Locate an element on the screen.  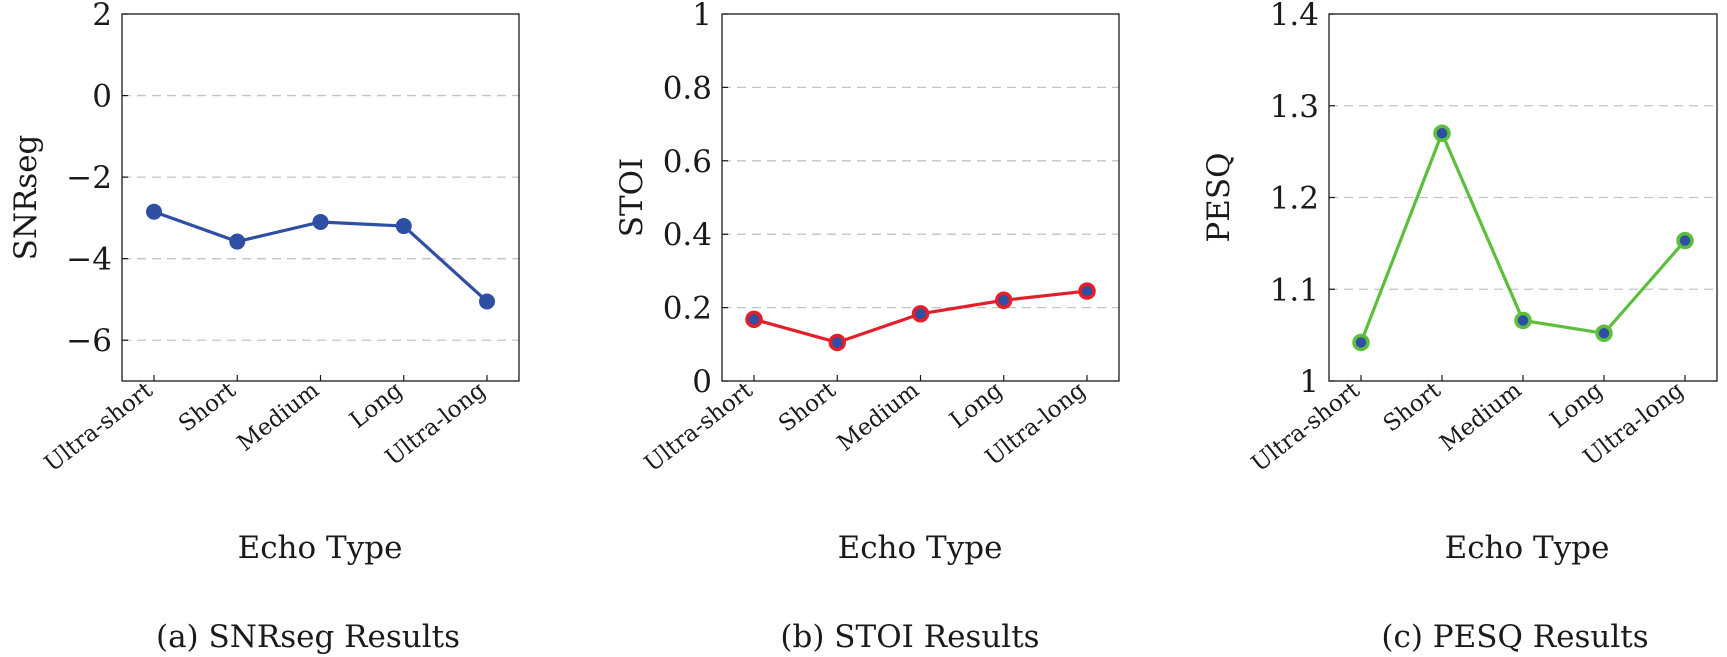
panel-caption: (b) STOI Results is located at coordinates (909, 637).